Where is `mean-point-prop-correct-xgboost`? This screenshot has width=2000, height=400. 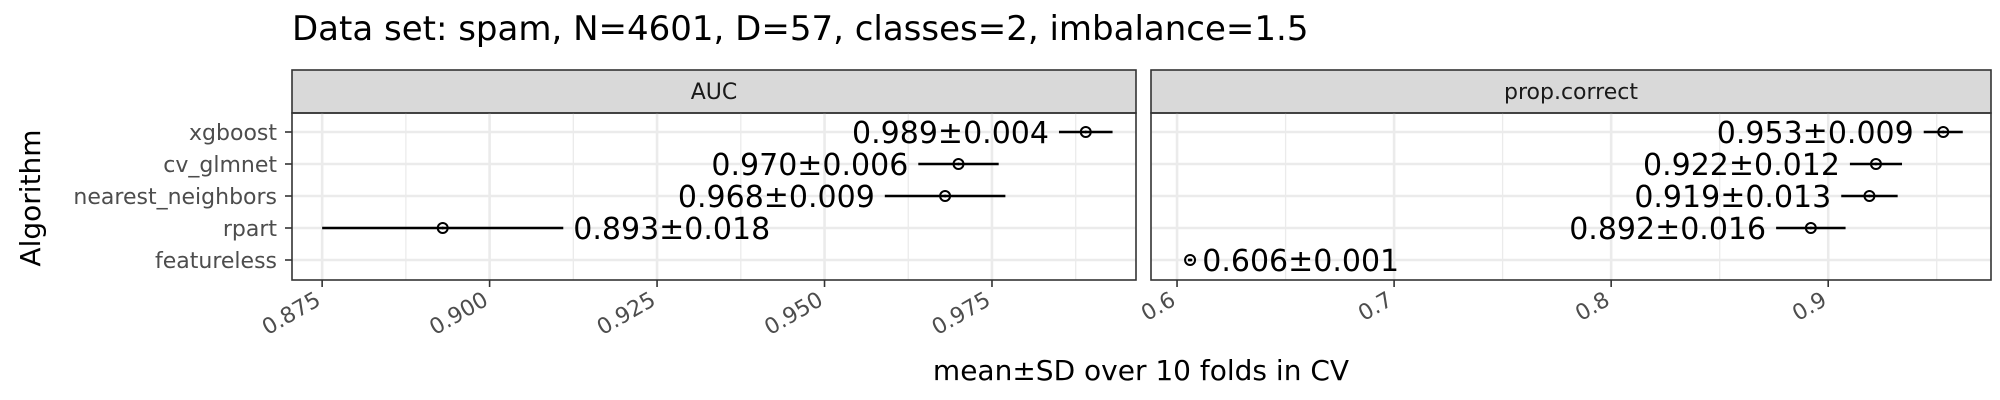 mean-point-prop-correct-xgboost is located at coordinates (1943, 132).